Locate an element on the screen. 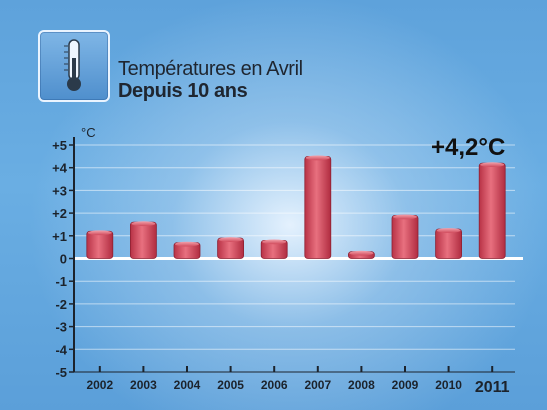 This screenshot has width=547, height=410. y-unit-label: °C is located at coordinates (88, 132).